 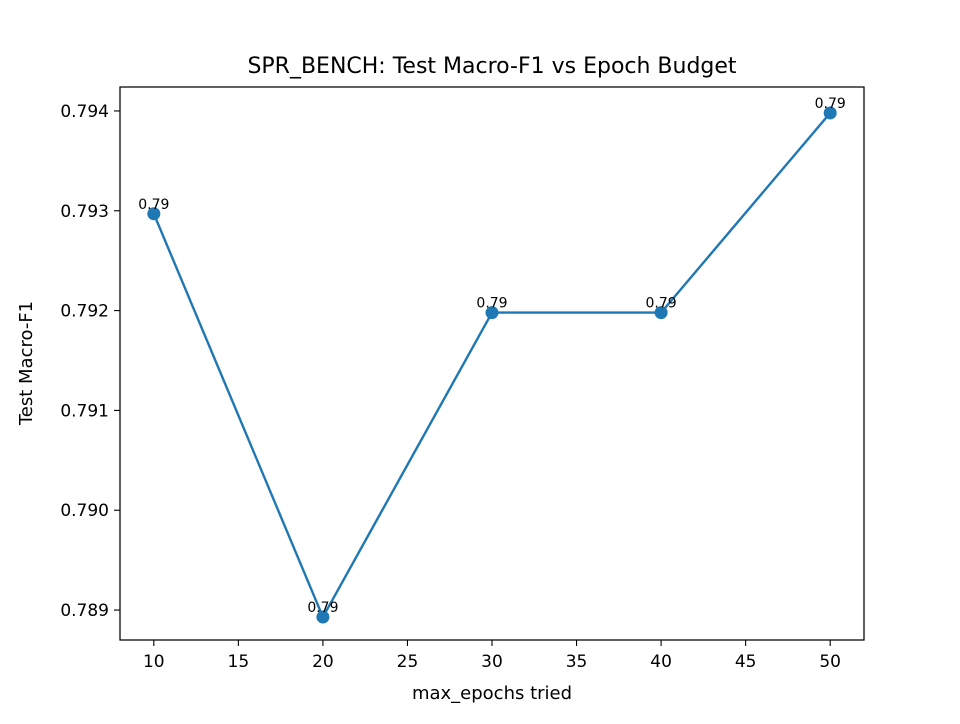 What do you see at coordinates (84, 312) in the screenshot?
I see `y-tick-label: 0.792` at bounding box center [84, 312].